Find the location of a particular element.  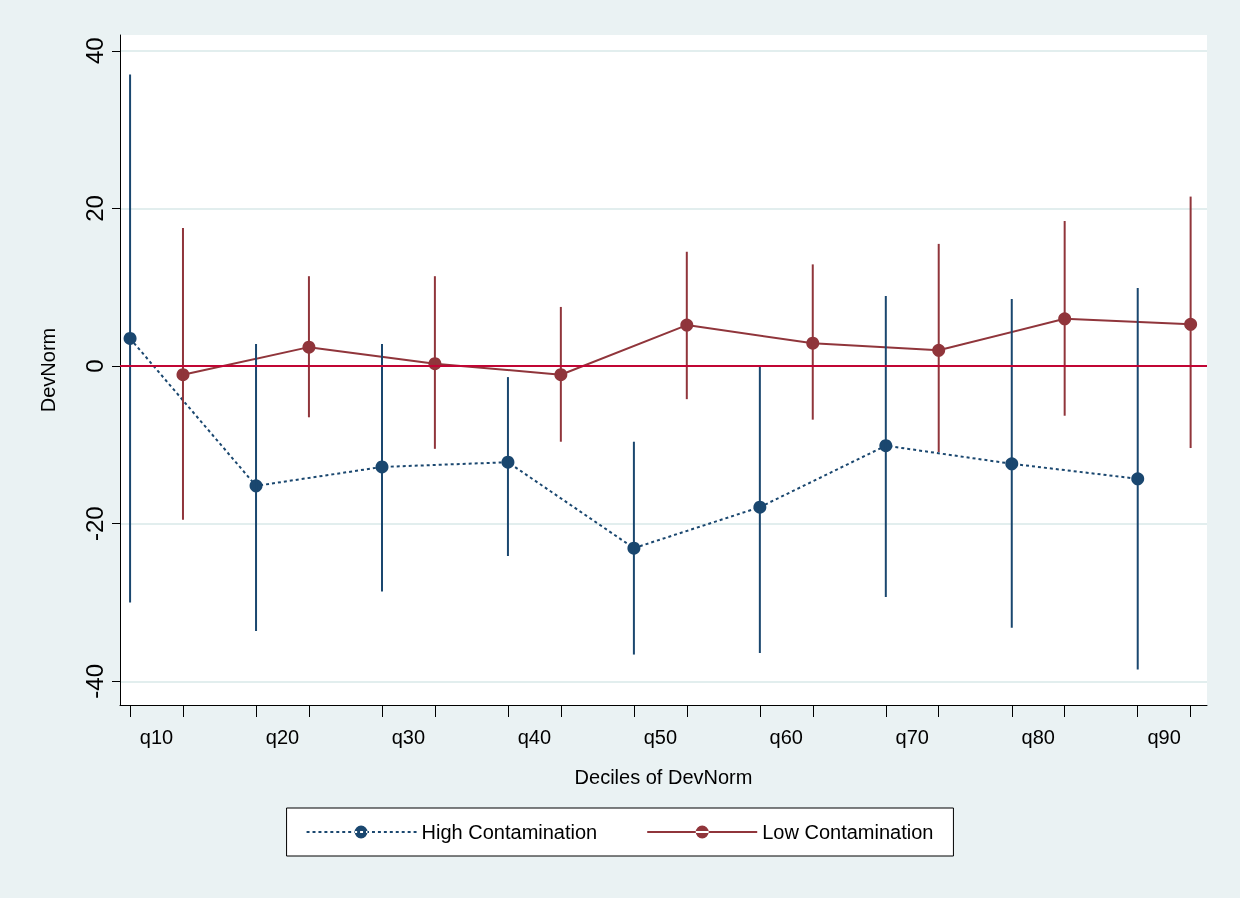

y-tick-label: 40 is located at coordinates (94, 51).